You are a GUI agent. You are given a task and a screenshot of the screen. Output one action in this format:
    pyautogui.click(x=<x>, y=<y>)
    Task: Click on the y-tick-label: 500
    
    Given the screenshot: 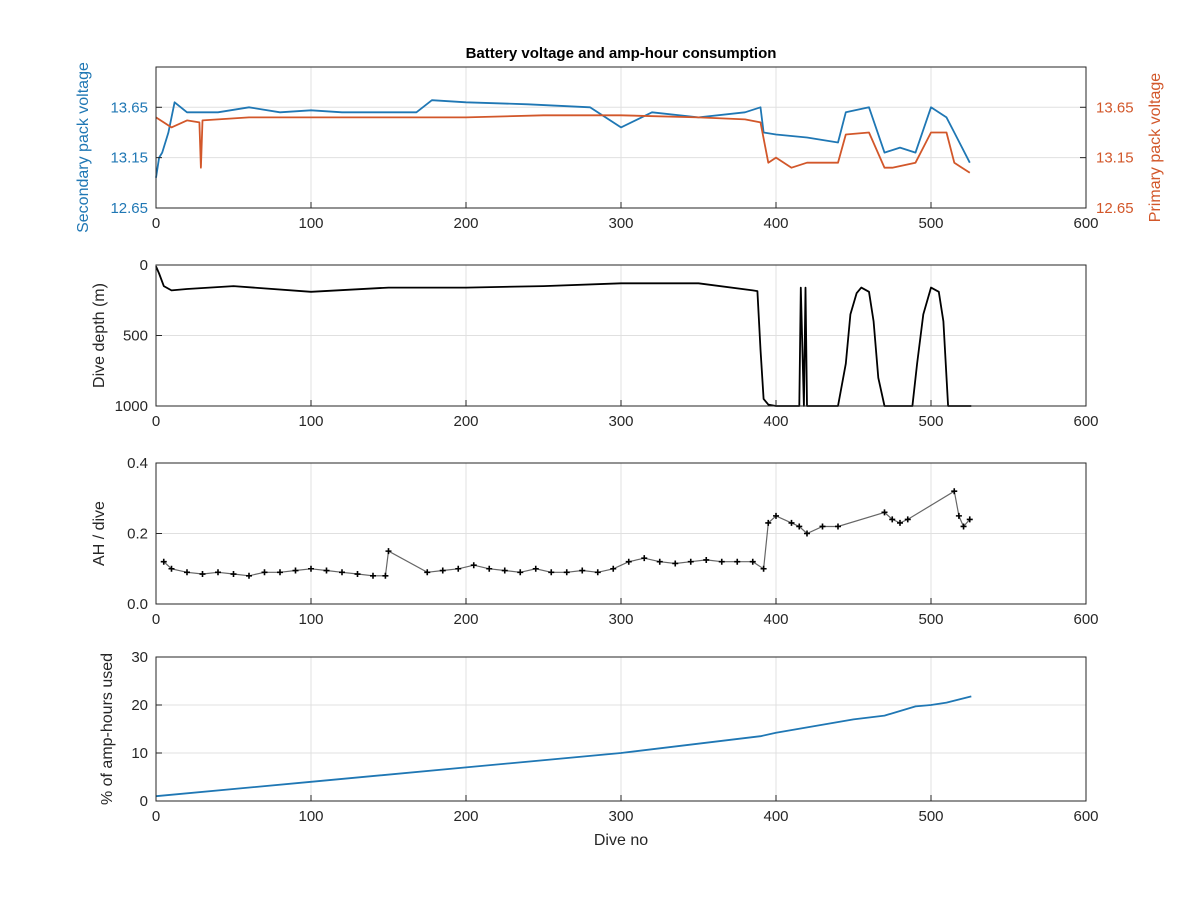 What is the action you would take?
    pyautogui.click(x=135, y=336)
    